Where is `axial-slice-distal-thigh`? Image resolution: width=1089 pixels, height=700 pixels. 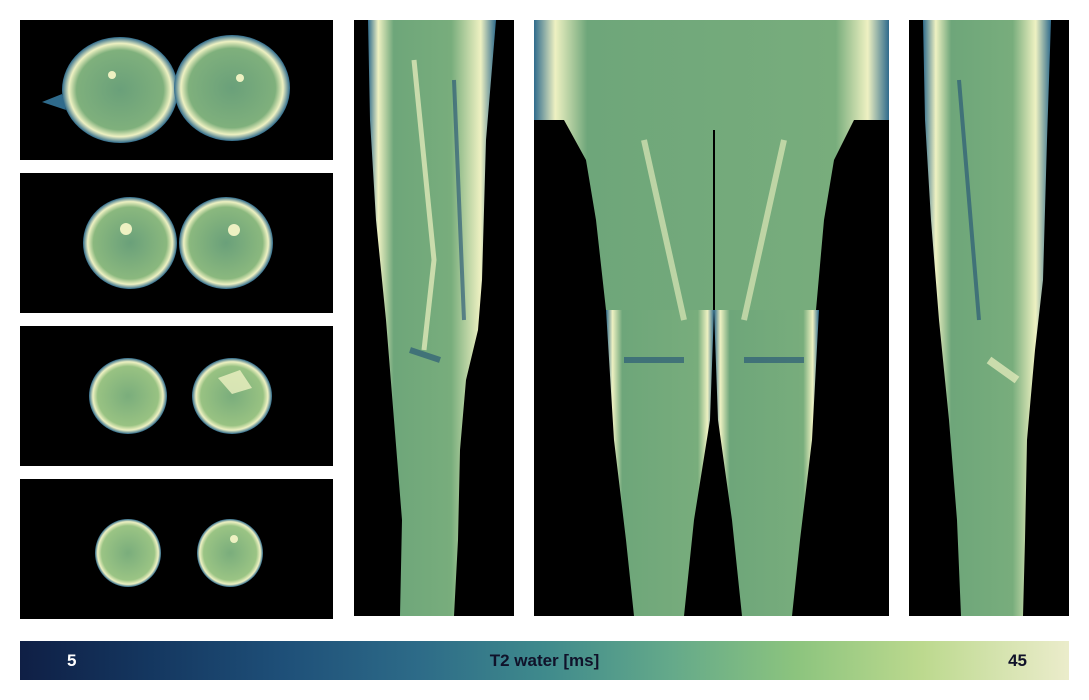 axial-slice-distal-thigh is located at coordinates (176, 243).